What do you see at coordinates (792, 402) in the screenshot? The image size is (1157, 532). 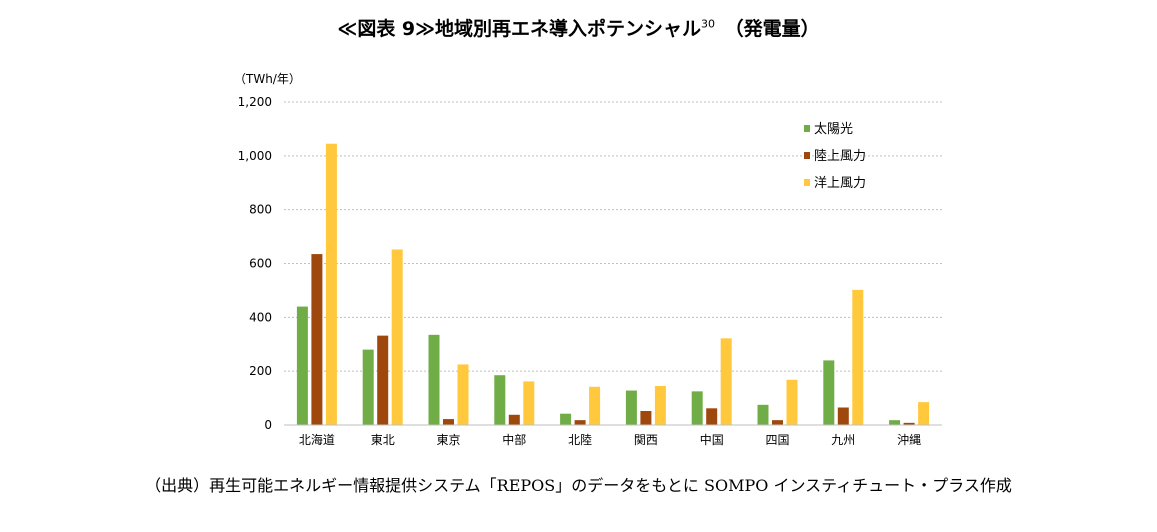 I see `bar-洋上風力-四国` at bounding box center [792, 402].